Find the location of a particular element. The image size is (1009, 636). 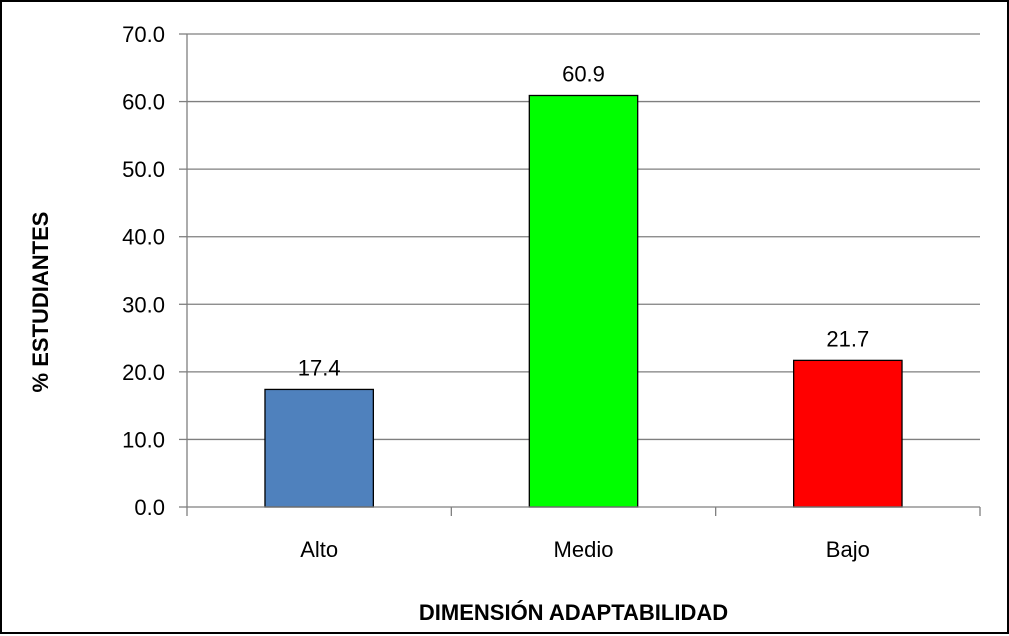

y-tick-label: 30.0 is located at coordinates (143, 304).